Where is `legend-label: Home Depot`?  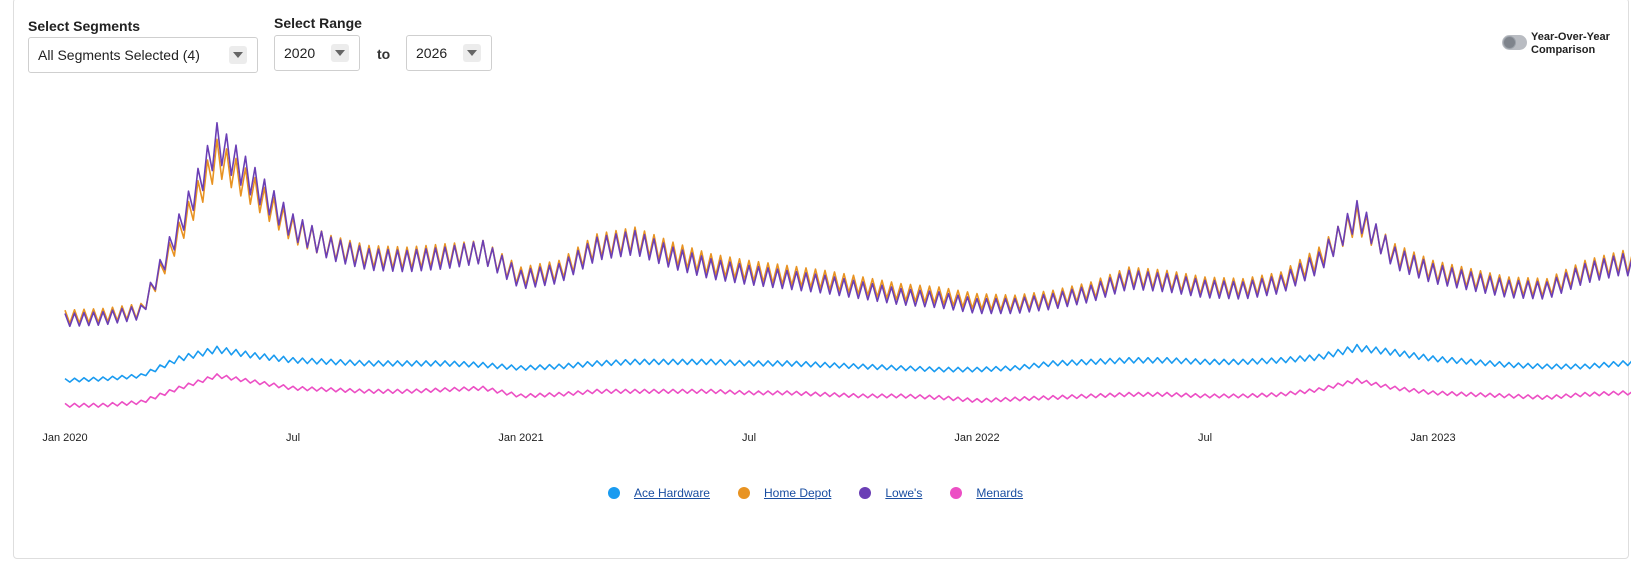
legend-label: Home Depot is located at coordinates (797, 493).